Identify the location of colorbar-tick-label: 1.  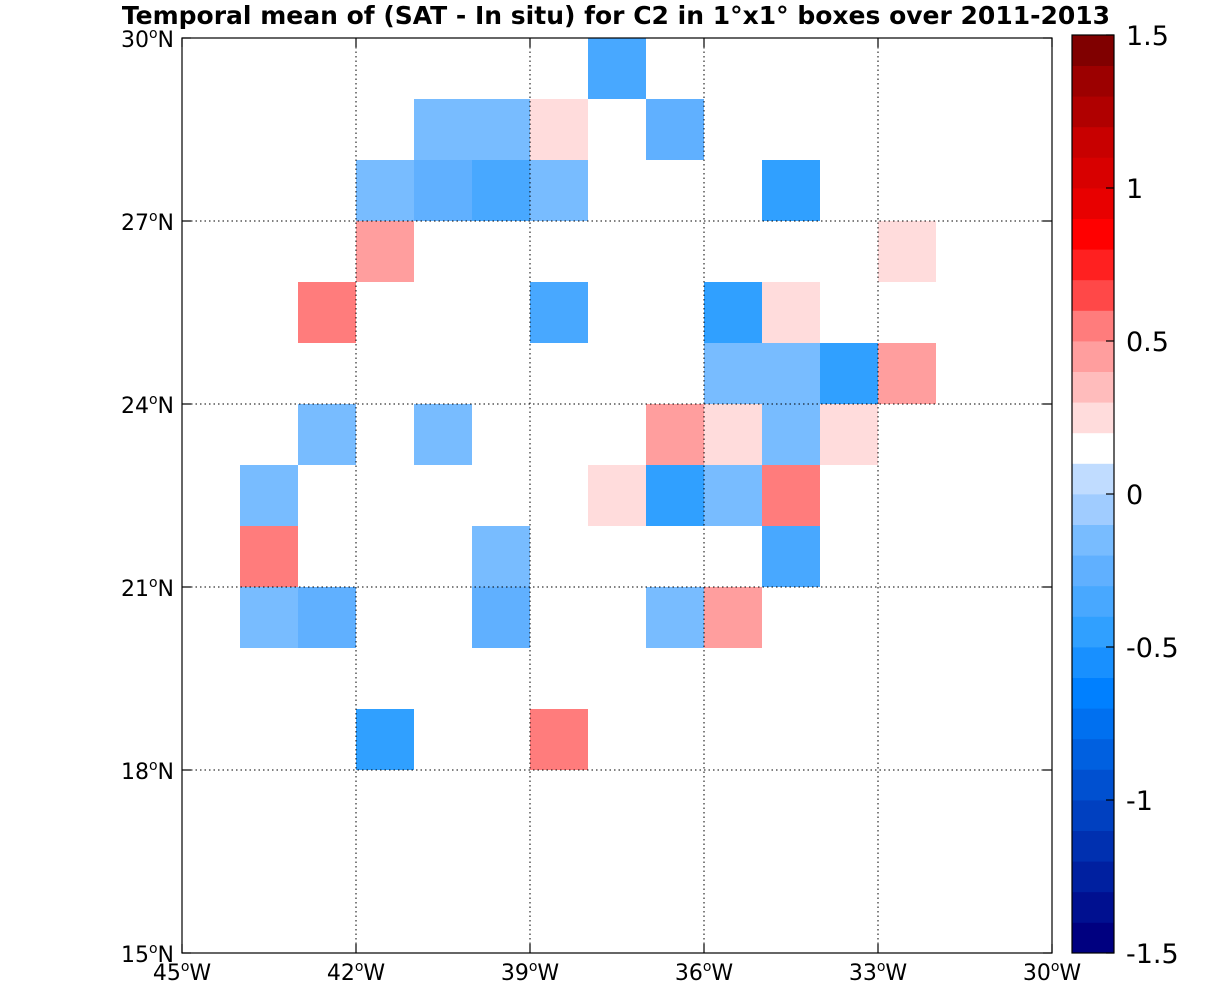
(1134, 189).